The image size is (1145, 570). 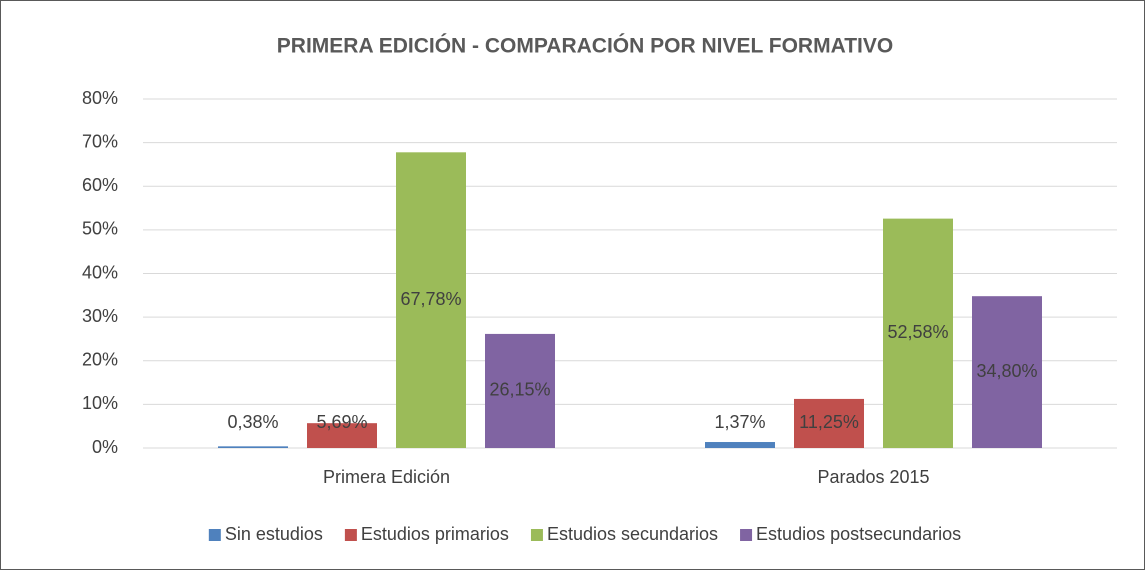 What do you see at coordinates (341, 422) in the screenshot?
I see `data-label: 5,69%` at bounding box center [341, 422].